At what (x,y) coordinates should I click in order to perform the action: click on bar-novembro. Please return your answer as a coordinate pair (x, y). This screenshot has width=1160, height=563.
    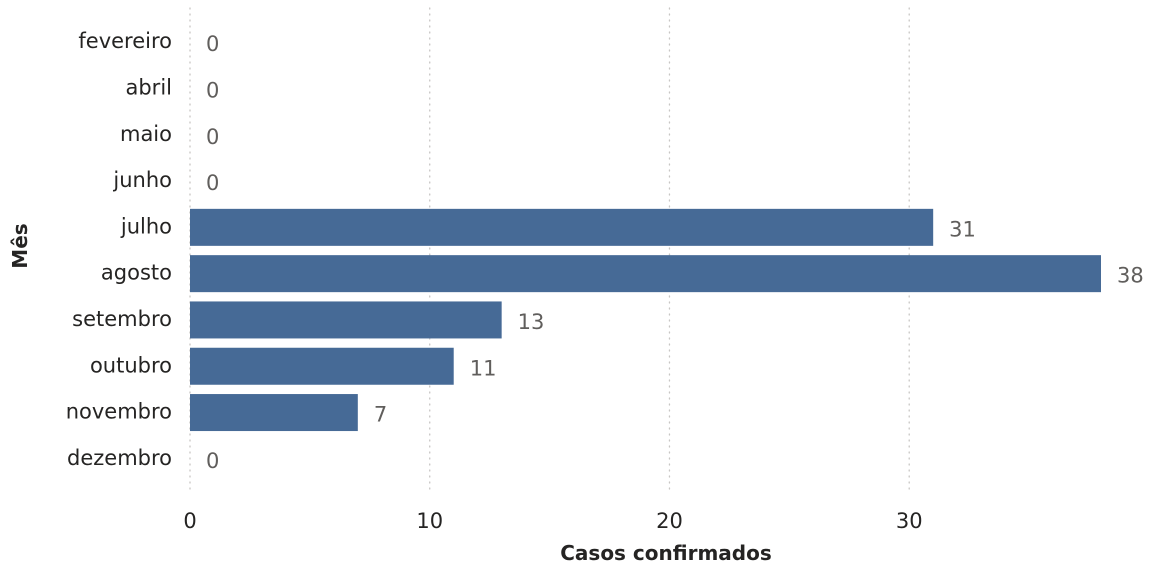
    Looking at the image, I should click on (274, 413).